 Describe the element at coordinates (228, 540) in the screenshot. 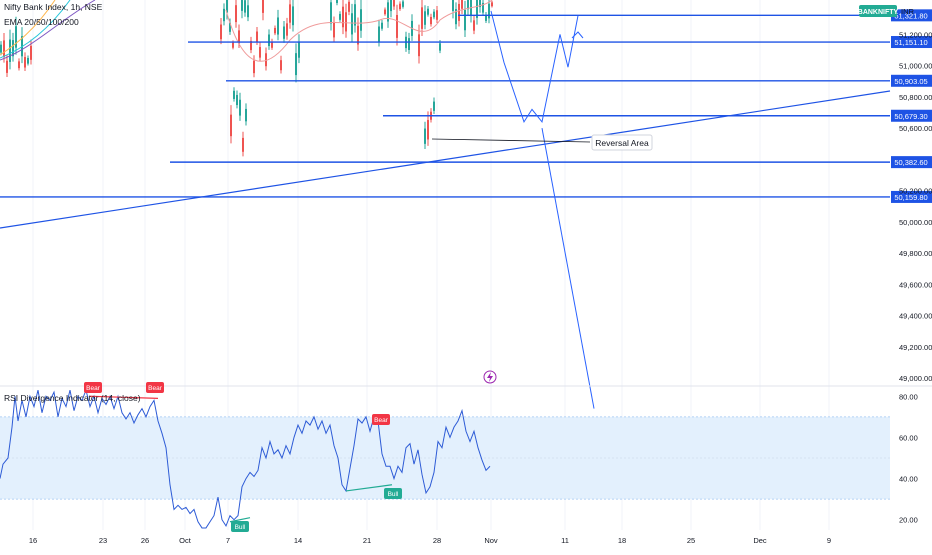

I see `x-tick-label: 7` at that location.